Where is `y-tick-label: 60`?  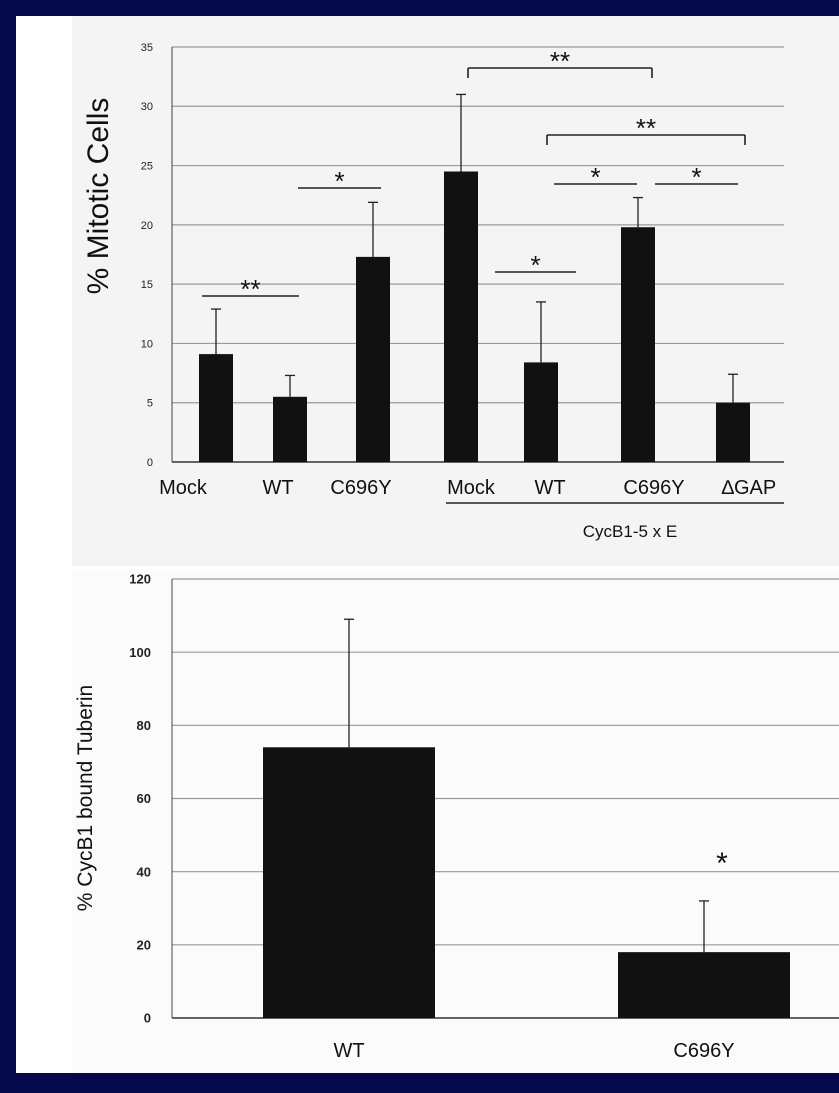
y-tick-label: 60 is located at coordinates (144, 798).